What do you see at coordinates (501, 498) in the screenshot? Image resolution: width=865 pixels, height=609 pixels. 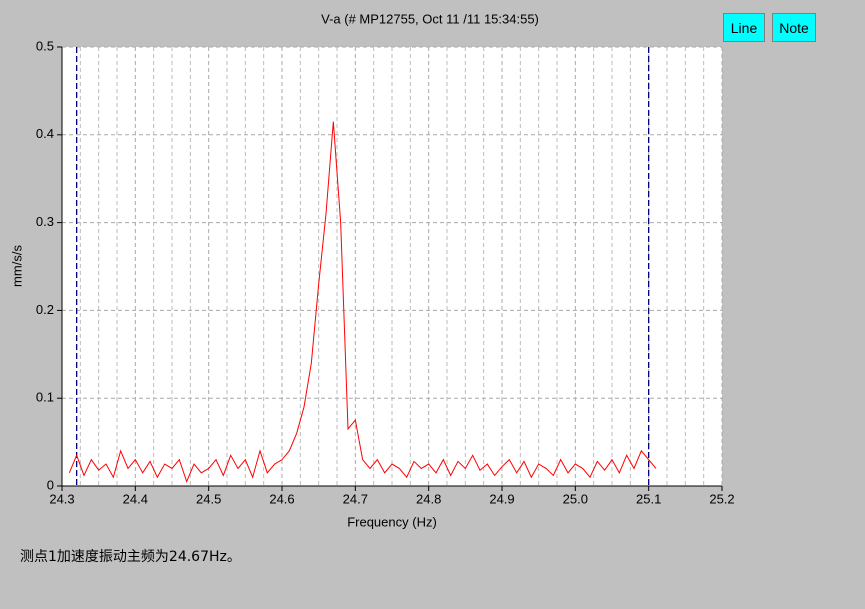 I see `x-tick-label: 24.9` at bounding box center [501, 498].